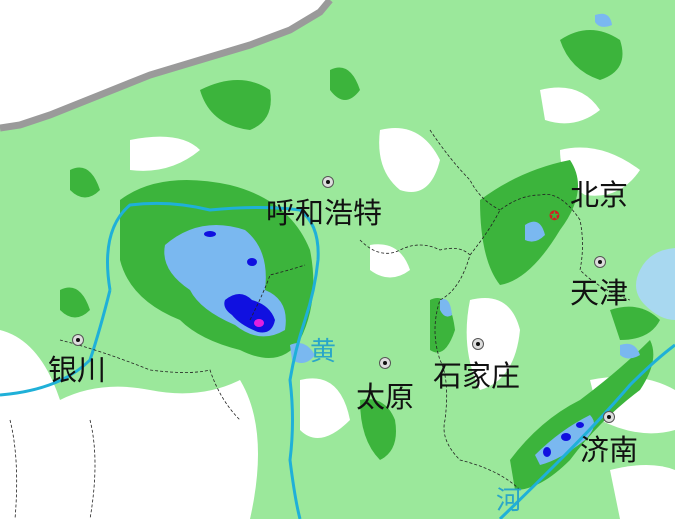  Describe the element at coordinates (599, 293) in the screenshot. I see `city-label-tianjin: 天津` at that location.